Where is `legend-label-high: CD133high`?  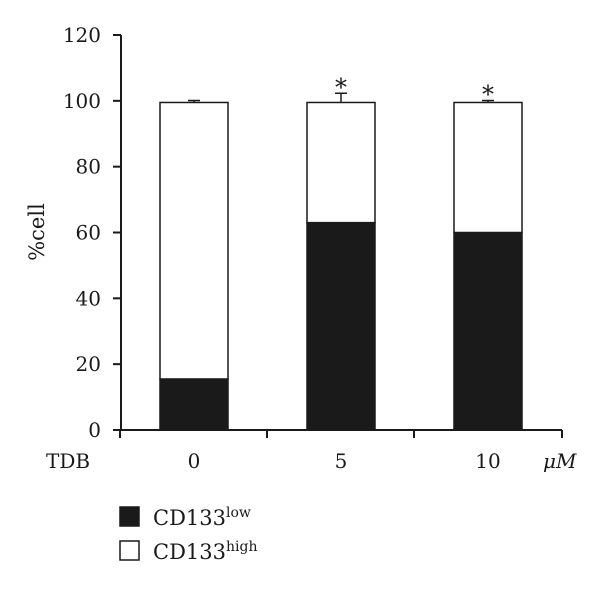 legend-label-high: CD133high is located at coordinates (205, 551).